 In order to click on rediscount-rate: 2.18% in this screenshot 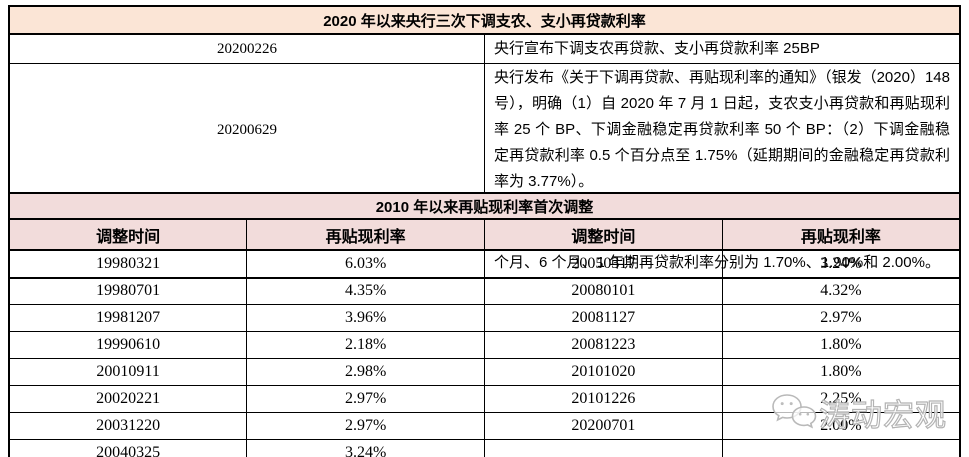, I will do `click(365, 345)`.